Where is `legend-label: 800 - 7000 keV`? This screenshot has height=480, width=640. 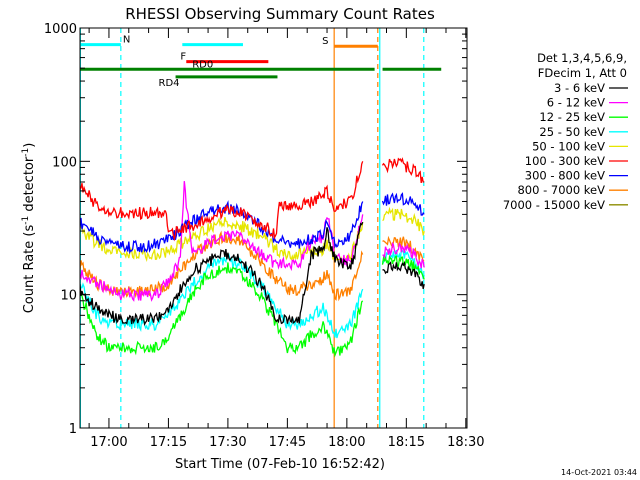
legend-label: 800 - 7000 keV is located at coordinates (561, 190).